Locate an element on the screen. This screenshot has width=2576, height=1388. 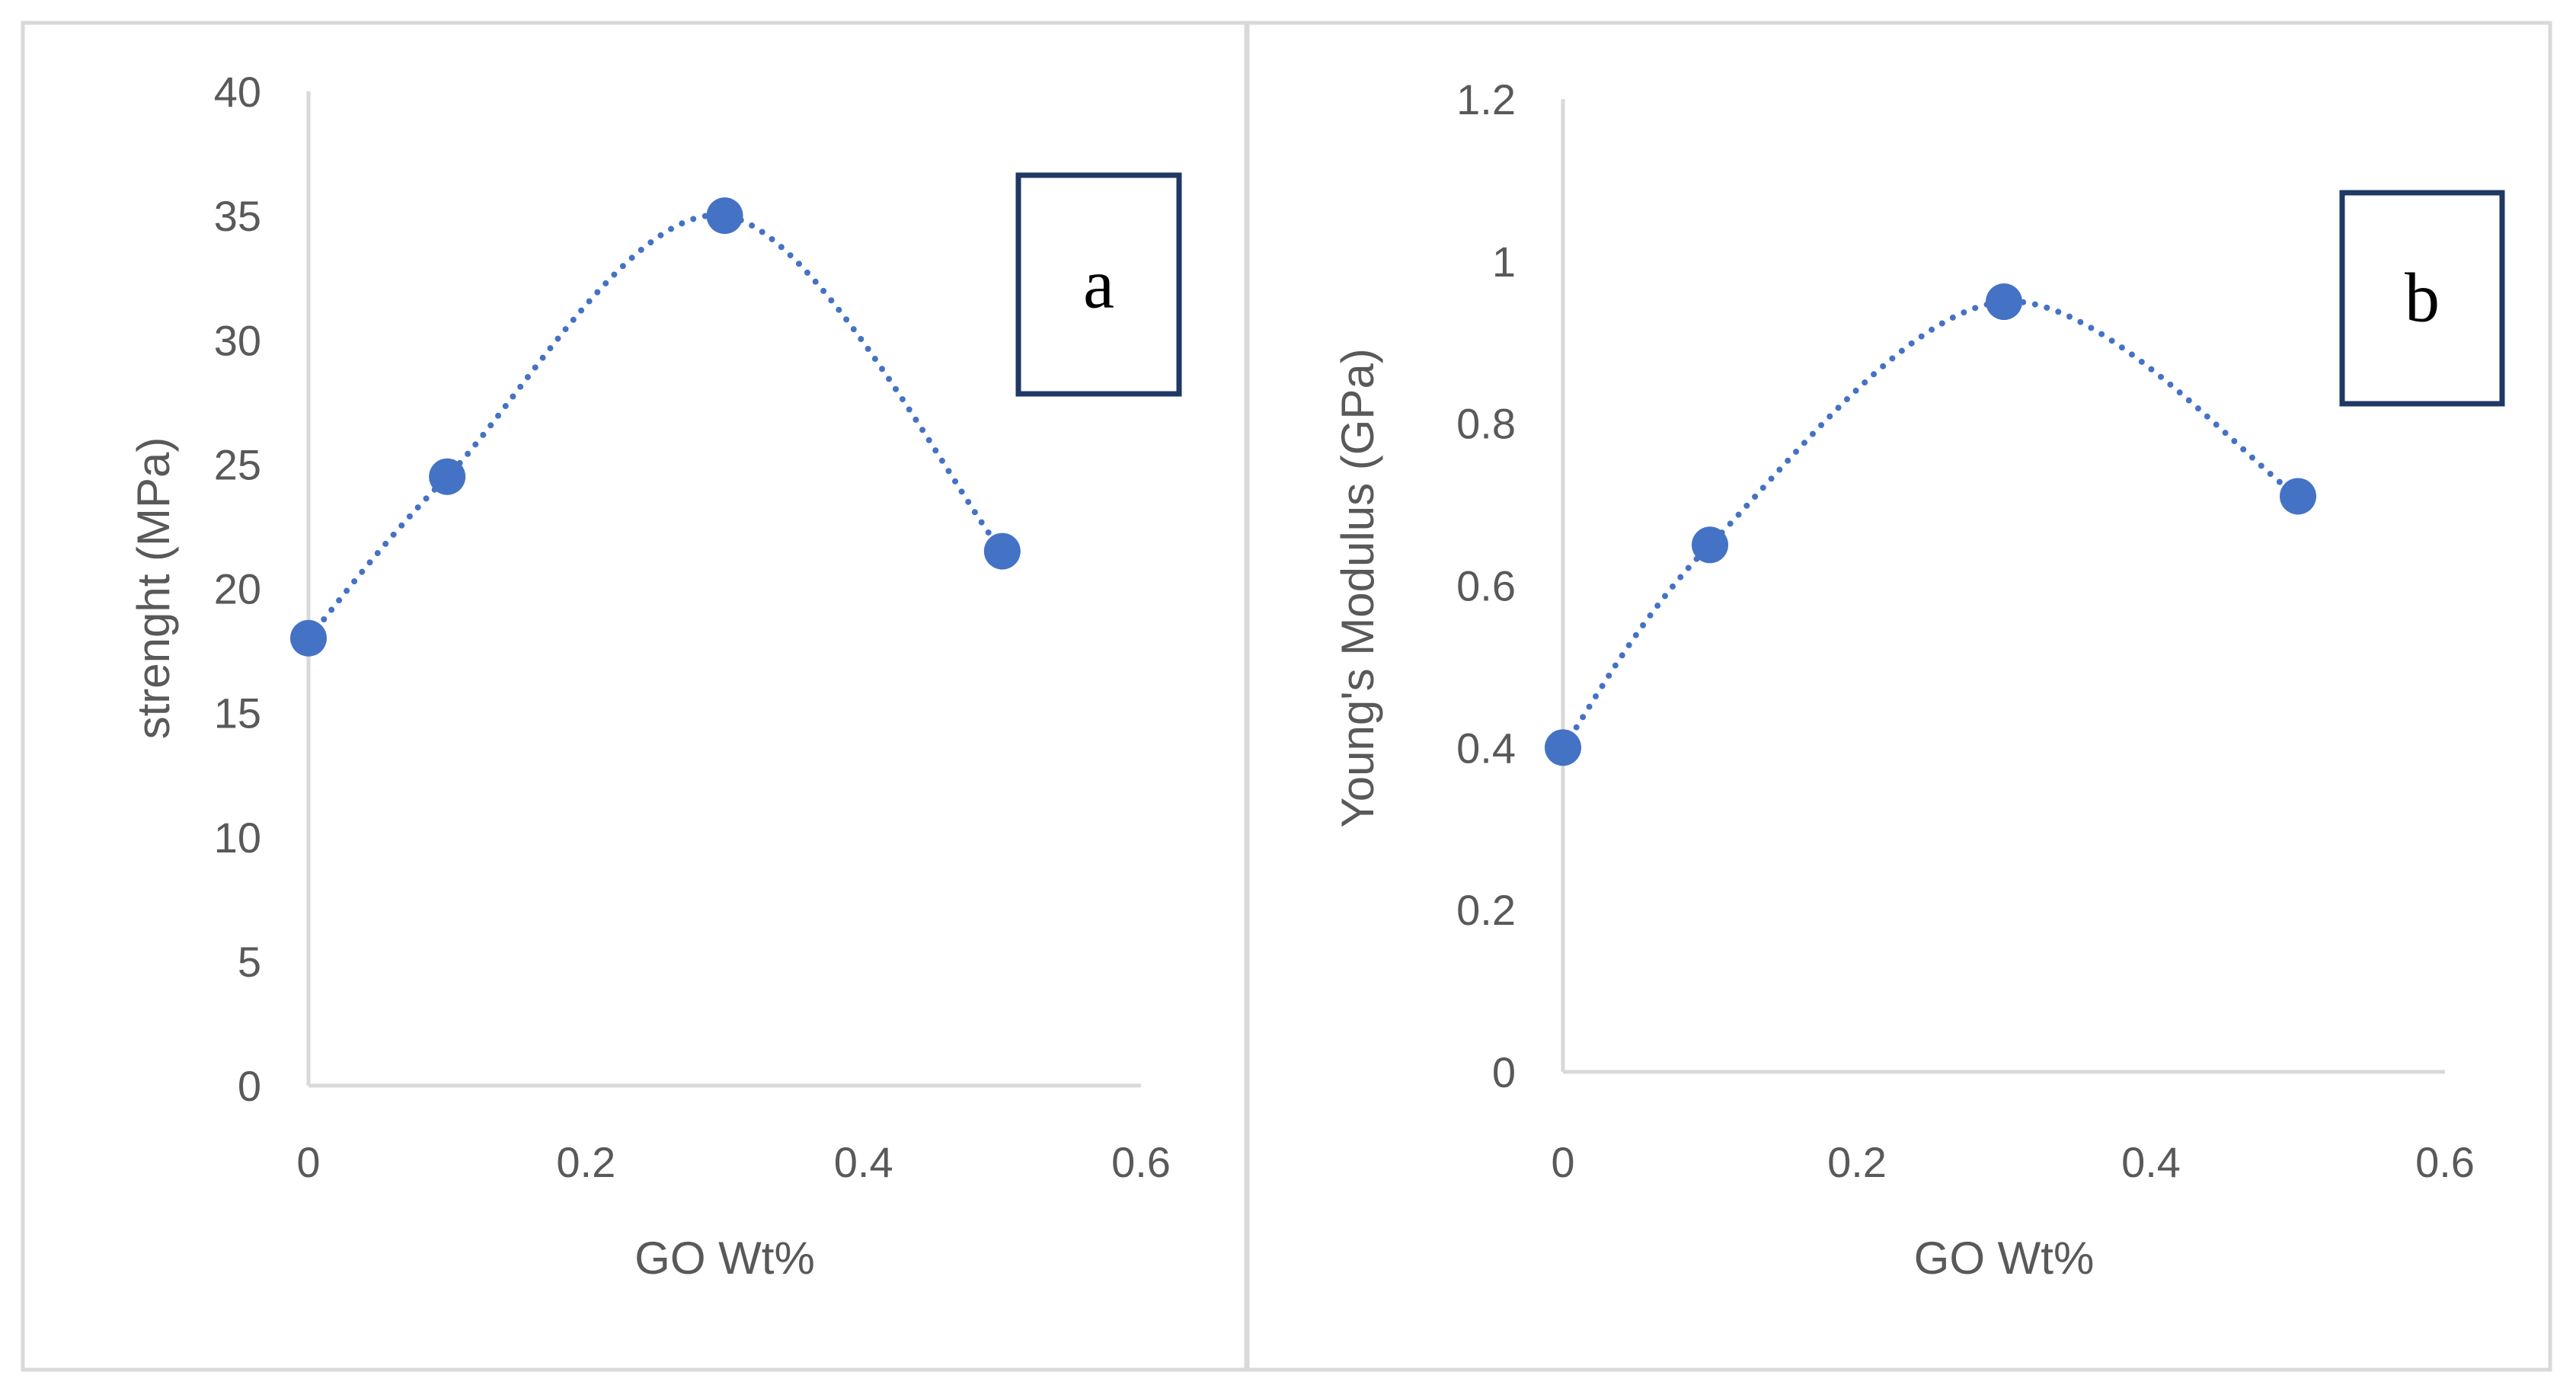
y-tick-label: 25 is located at coordinates (237, 464).